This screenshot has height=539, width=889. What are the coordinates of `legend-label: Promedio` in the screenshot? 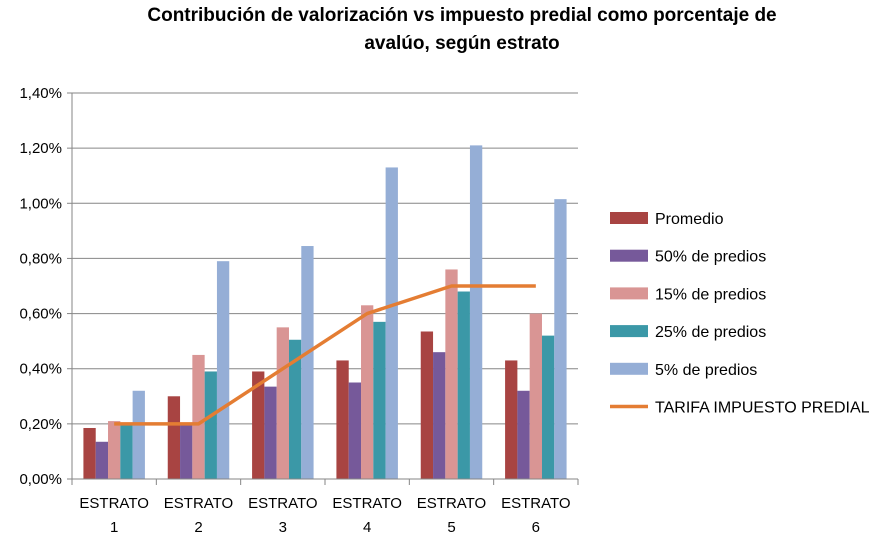 It's located at (689, 219).